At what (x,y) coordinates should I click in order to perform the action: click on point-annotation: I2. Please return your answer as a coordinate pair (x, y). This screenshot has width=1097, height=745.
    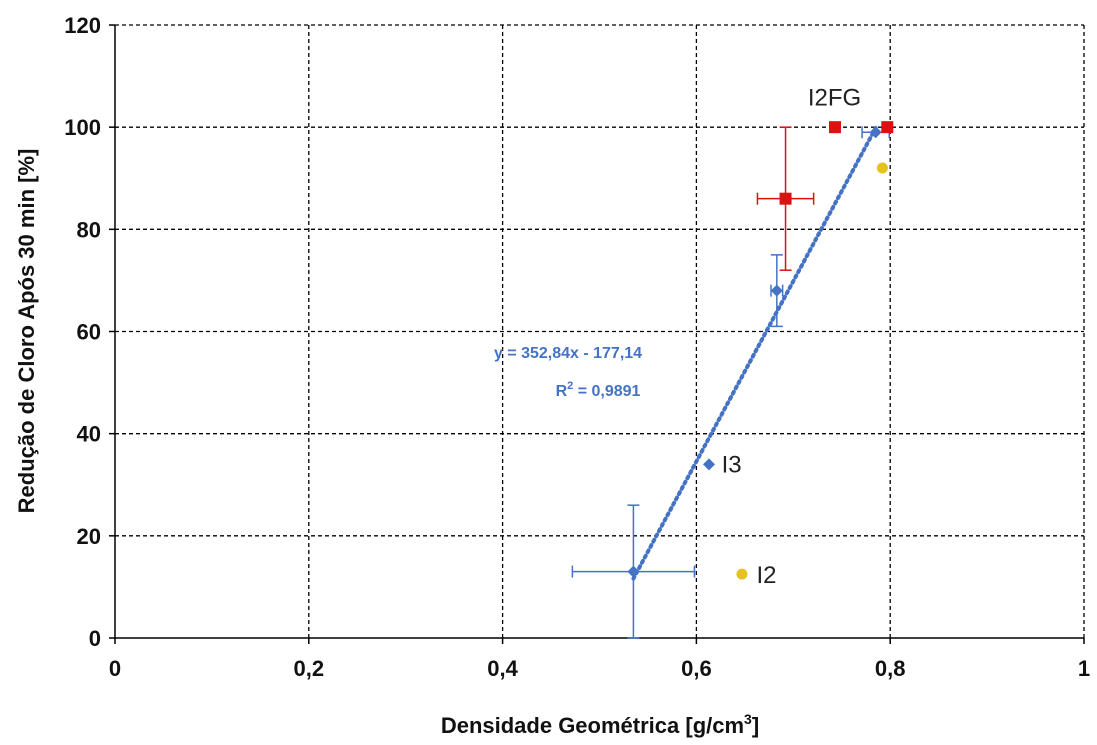
    Looking at the image, I should click on (766, 575).